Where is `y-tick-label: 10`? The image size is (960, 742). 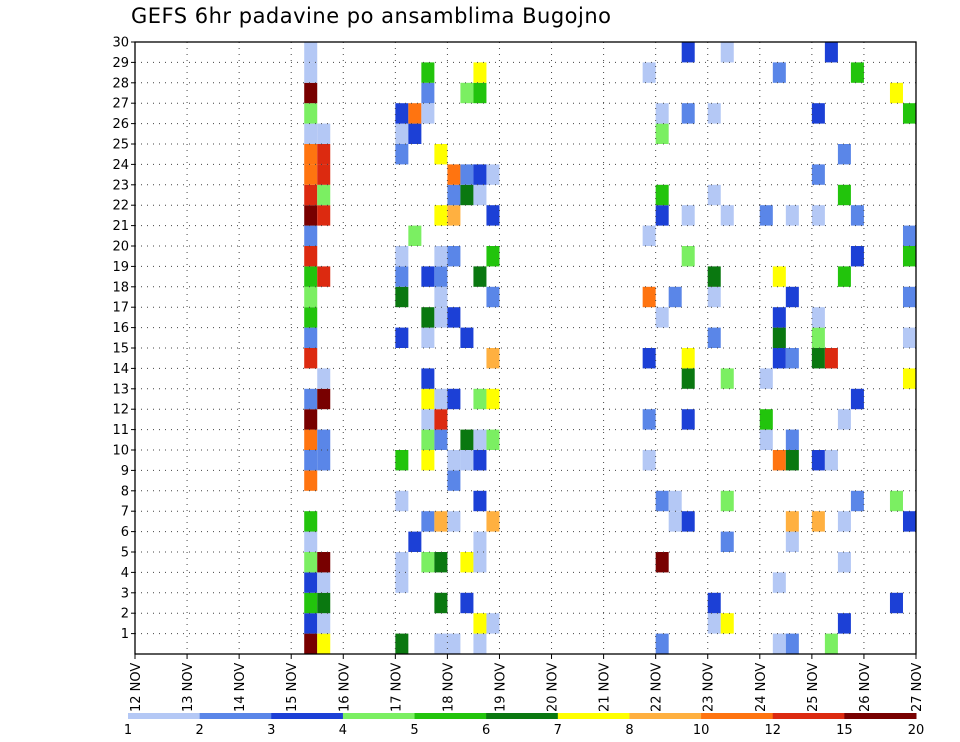 y-tick-label: 10 is located at coordinates (120, 451).